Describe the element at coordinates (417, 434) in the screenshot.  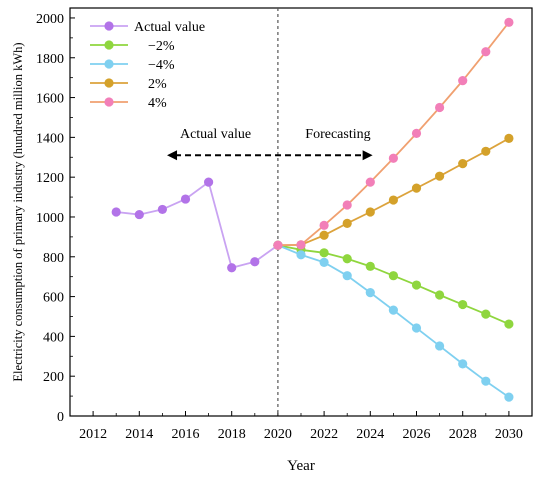
I see `x-tick-label: 2026` at that location.